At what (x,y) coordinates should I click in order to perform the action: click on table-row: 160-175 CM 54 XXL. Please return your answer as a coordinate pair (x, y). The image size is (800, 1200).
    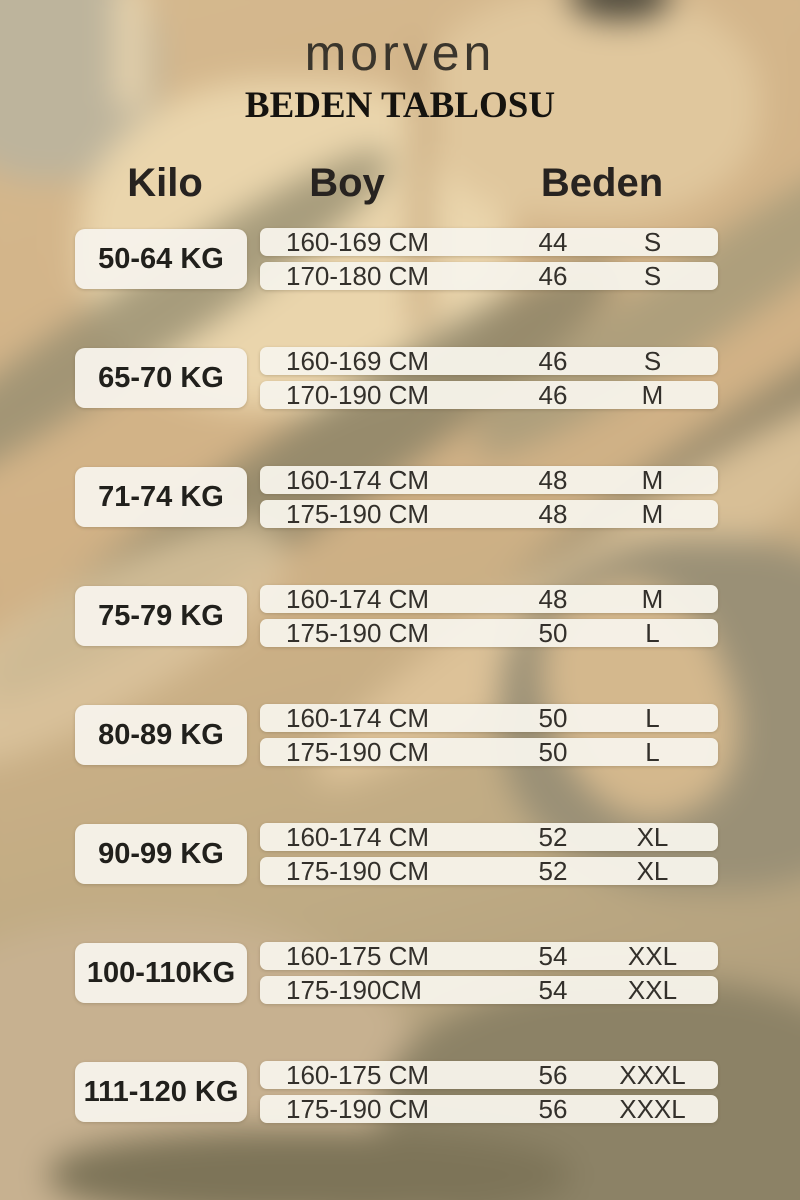
    Looking at the image, I should click on (489, 956).